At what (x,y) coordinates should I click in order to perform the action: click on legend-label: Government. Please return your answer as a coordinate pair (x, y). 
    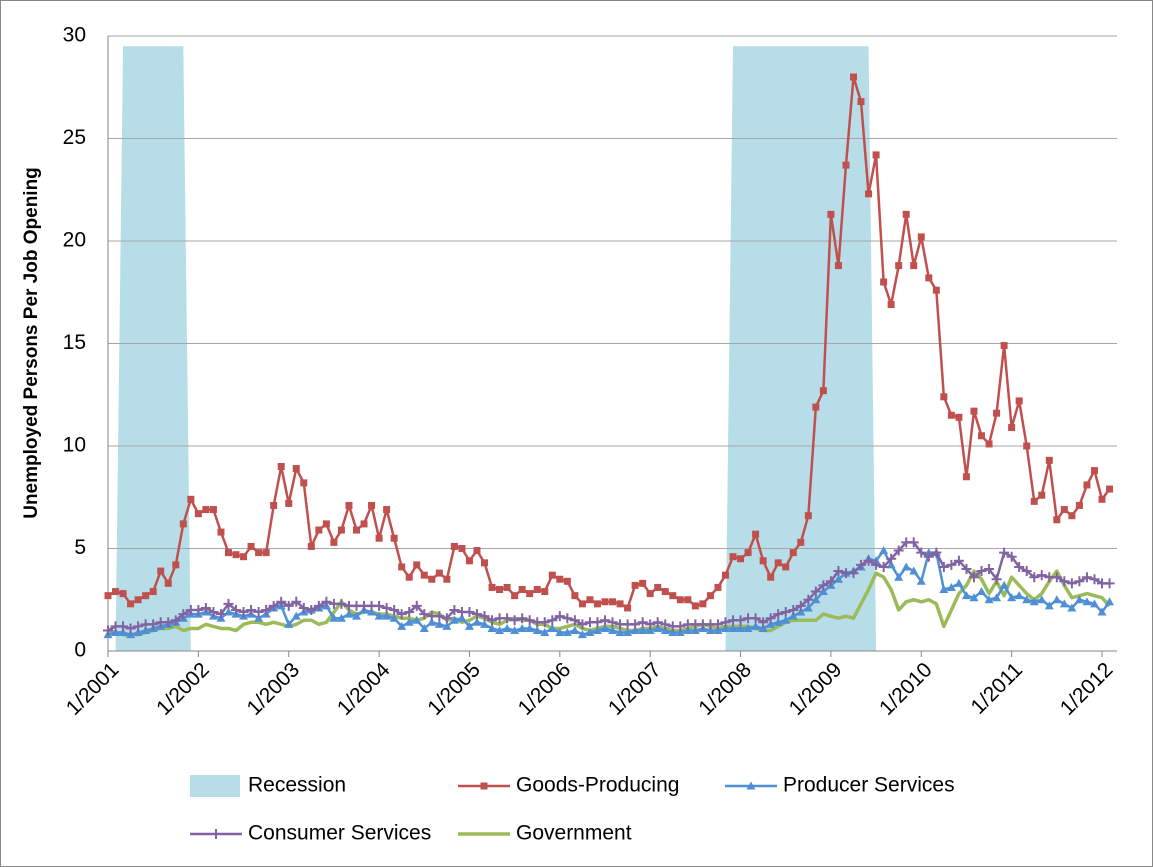
    Looking at the image, I should click on (574, 833).